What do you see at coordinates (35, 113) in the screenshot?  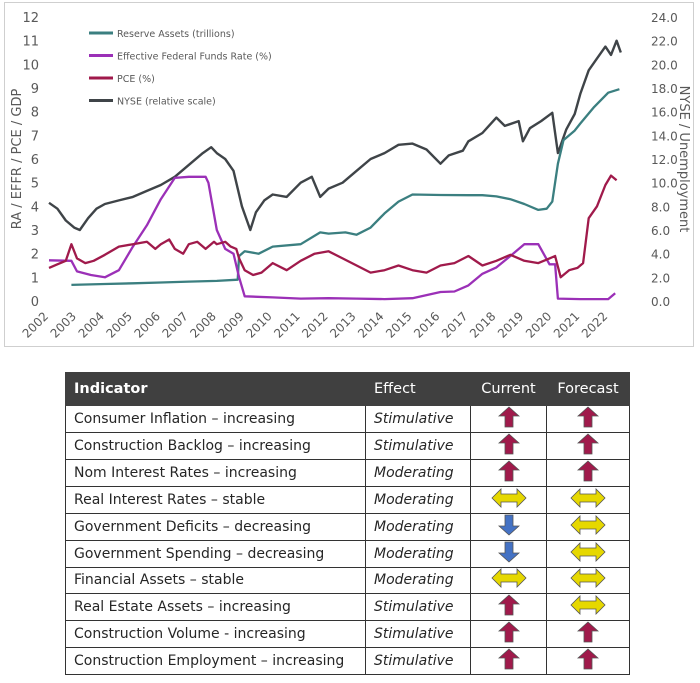 I see `left-axis-tick-label: 8` at bounding box center [35, 113].